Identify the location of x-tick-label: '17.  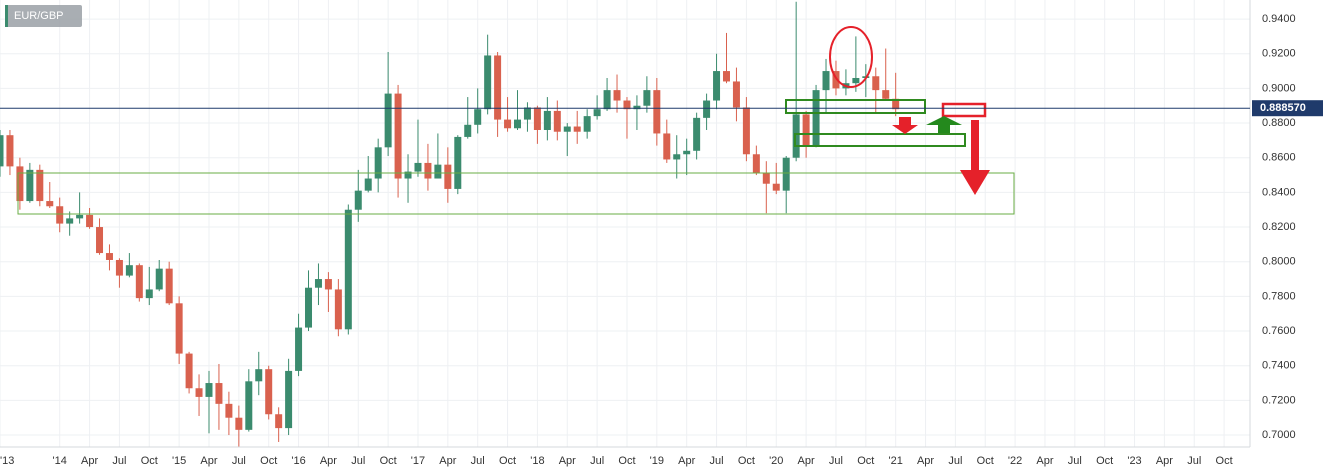
(418, 461).